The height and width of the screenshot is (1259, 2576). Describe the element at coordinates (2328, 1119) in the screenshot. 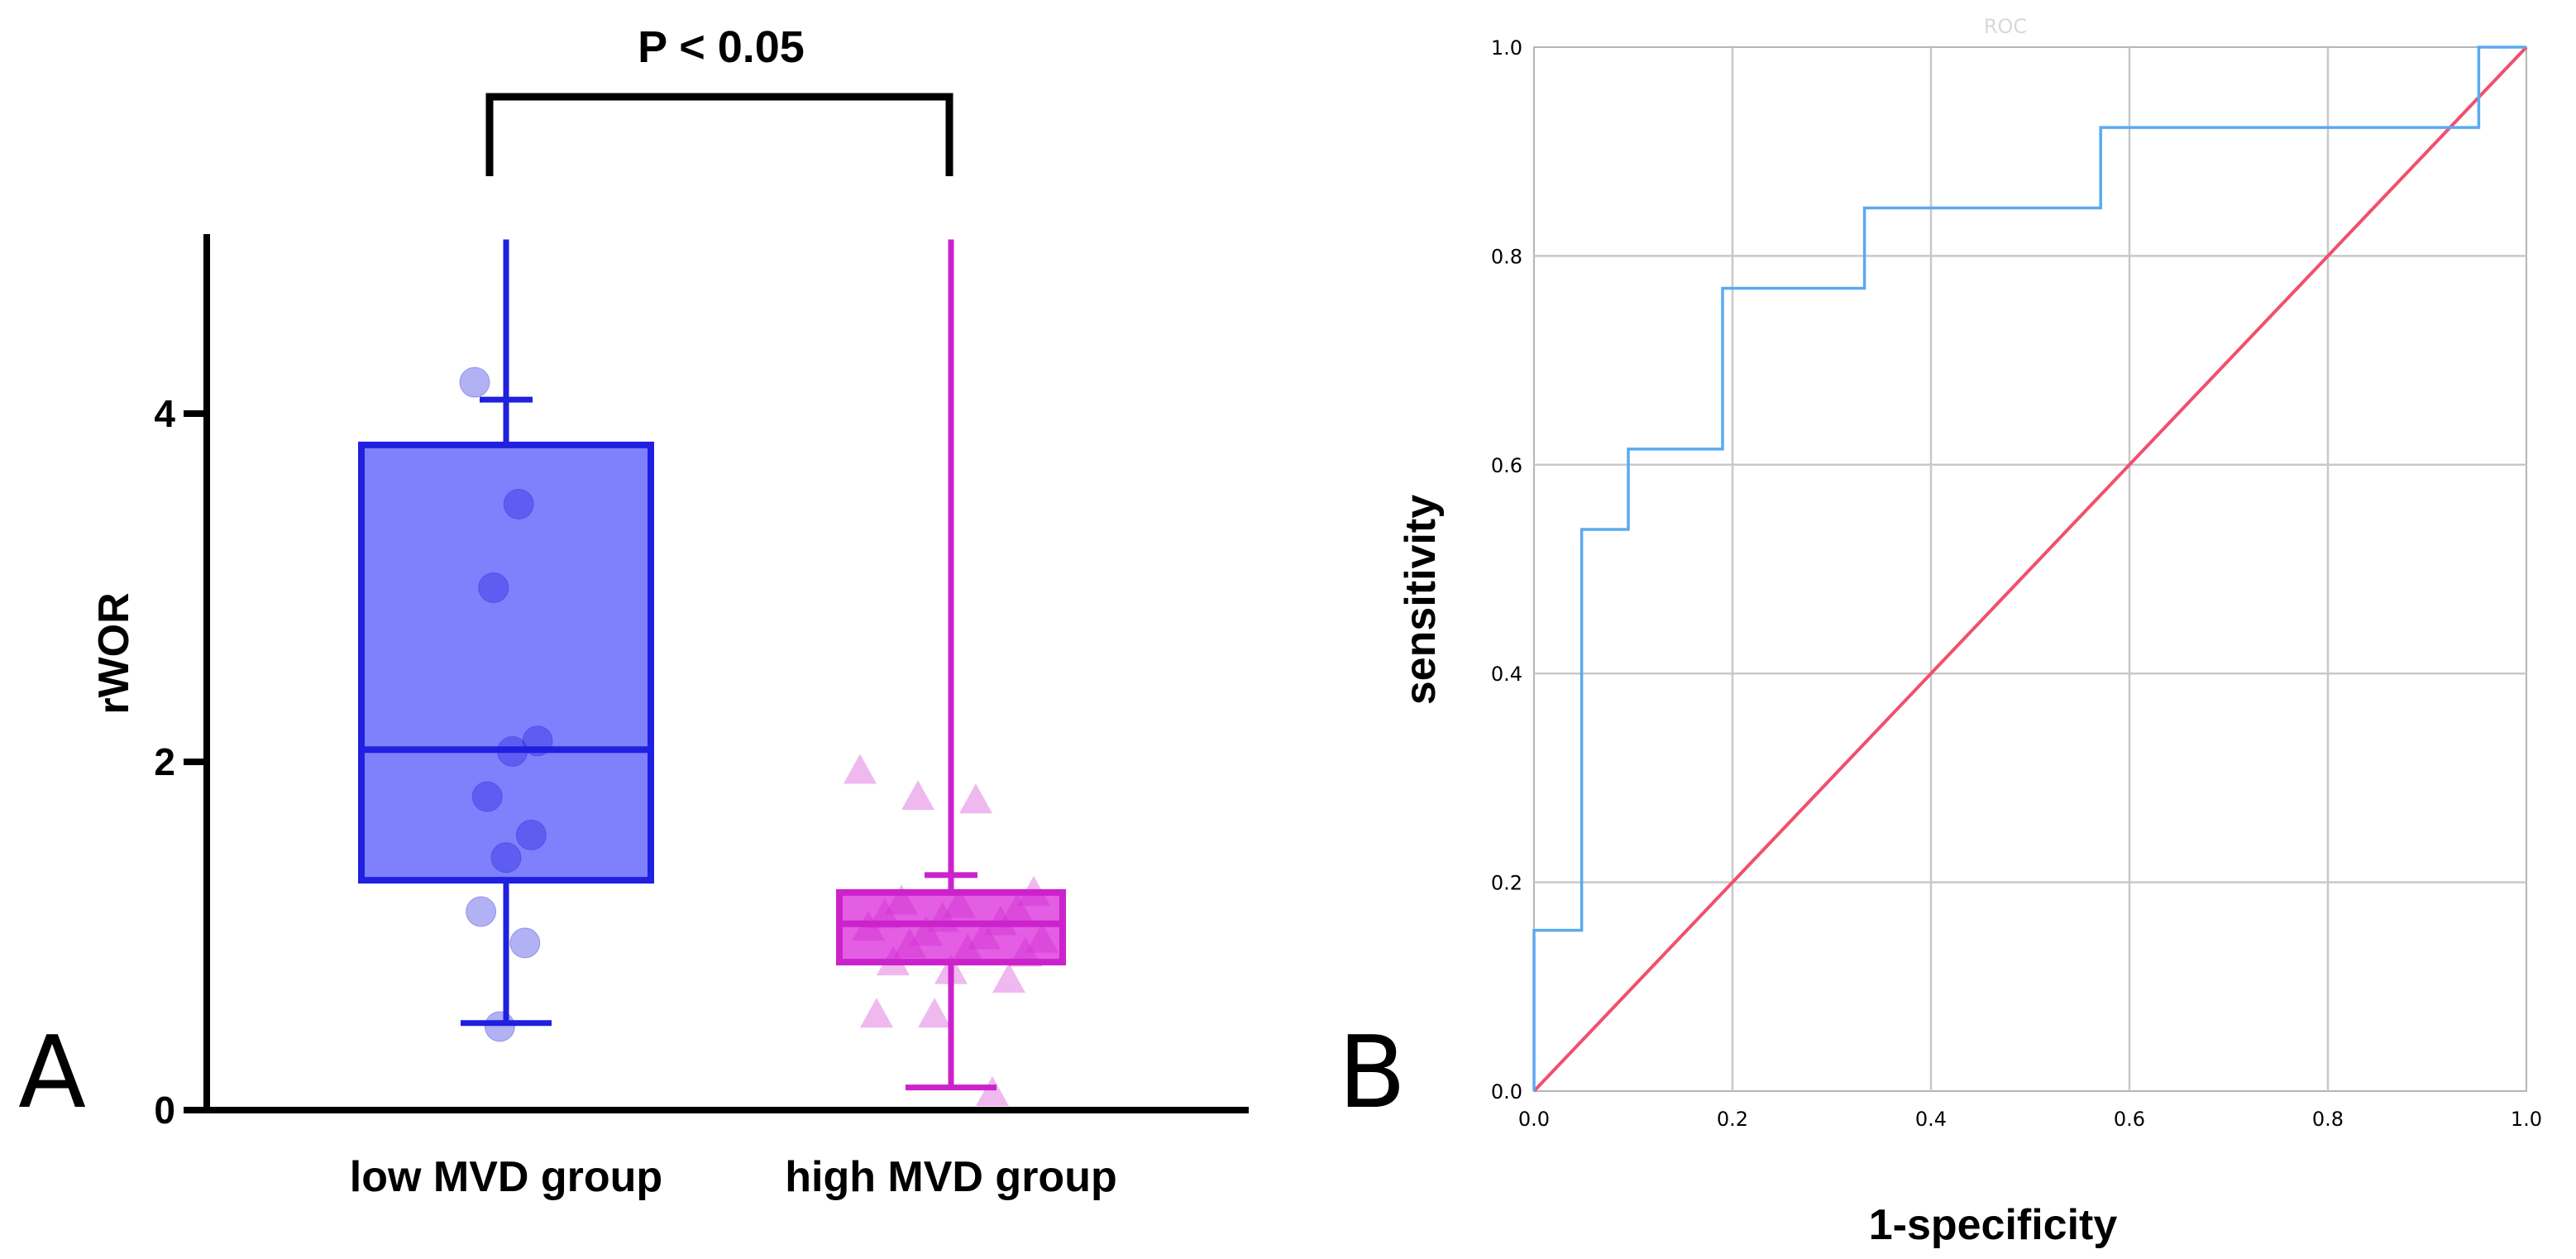

I see `panel-b-x-tick-label: 0.8` at that location.